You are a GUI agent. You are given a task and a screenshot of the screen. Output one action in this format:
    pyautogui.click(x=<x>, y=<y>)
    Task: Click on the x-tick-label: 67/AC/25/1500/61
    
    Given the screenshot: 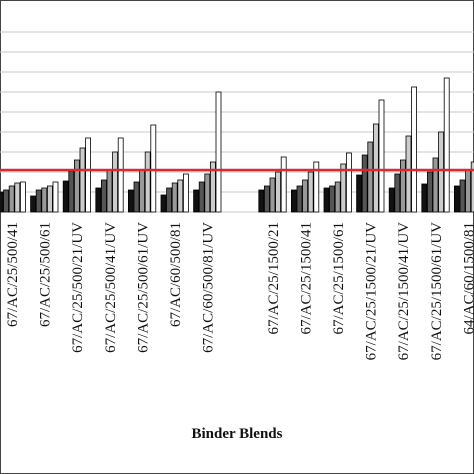 What is the action you would take?
    pyautogui.click(x=339, y=278)
    